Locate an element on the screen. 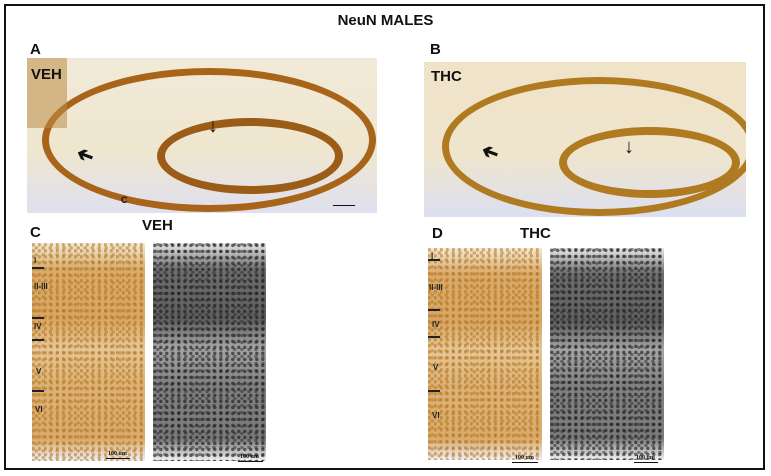  scale-bar-a is located at coordinates (344, 205).